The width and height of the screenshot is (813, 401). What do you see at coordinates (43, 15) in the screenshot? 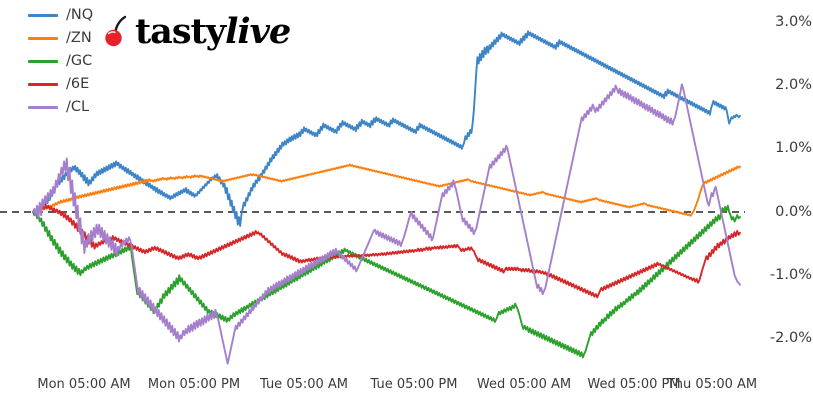
I see `legend-swatch-nq` at bounding box center [43, 15].